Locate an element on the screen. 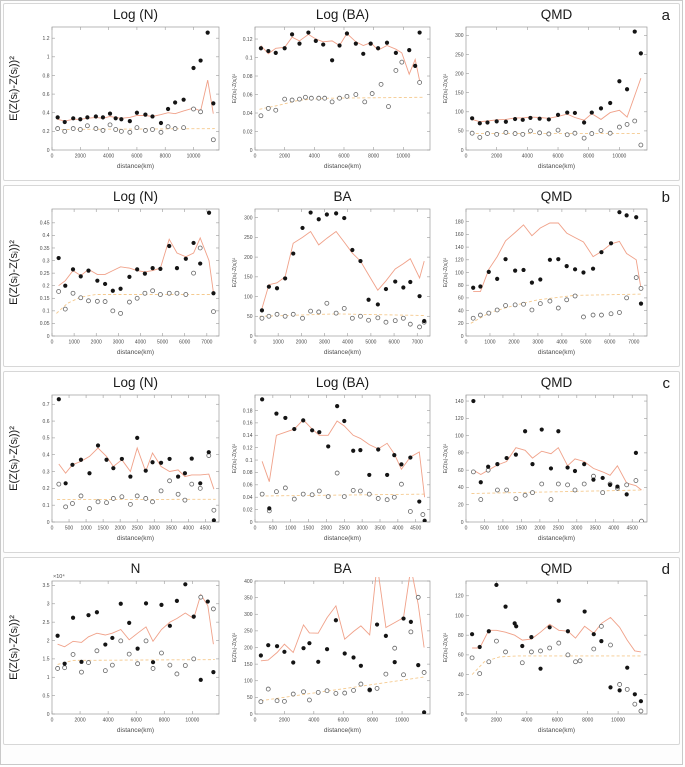 Image resolution: width=685 pixels, height=767 pixels. svg-text: Log (N) is located at coordinates (135, 382).